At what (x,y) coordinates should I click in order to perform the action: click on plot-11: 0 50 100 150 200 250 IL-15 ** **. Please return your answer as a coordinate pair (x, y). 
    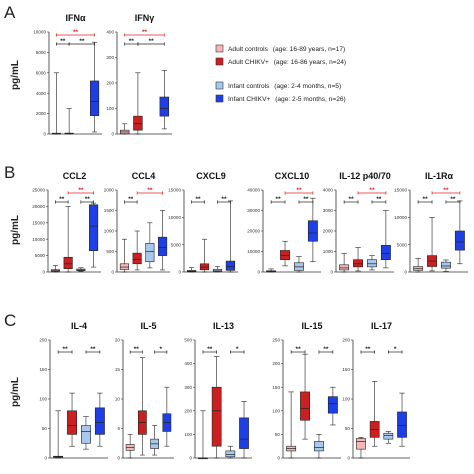
    Looking at the image, I should click on (306, 391).